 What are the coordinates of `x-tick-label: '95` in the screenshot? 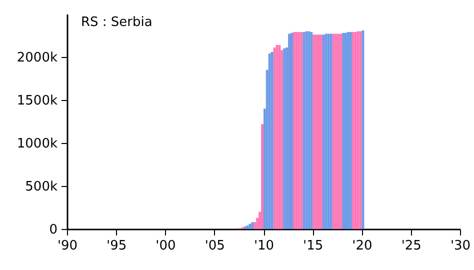 It's located at (116, 246).